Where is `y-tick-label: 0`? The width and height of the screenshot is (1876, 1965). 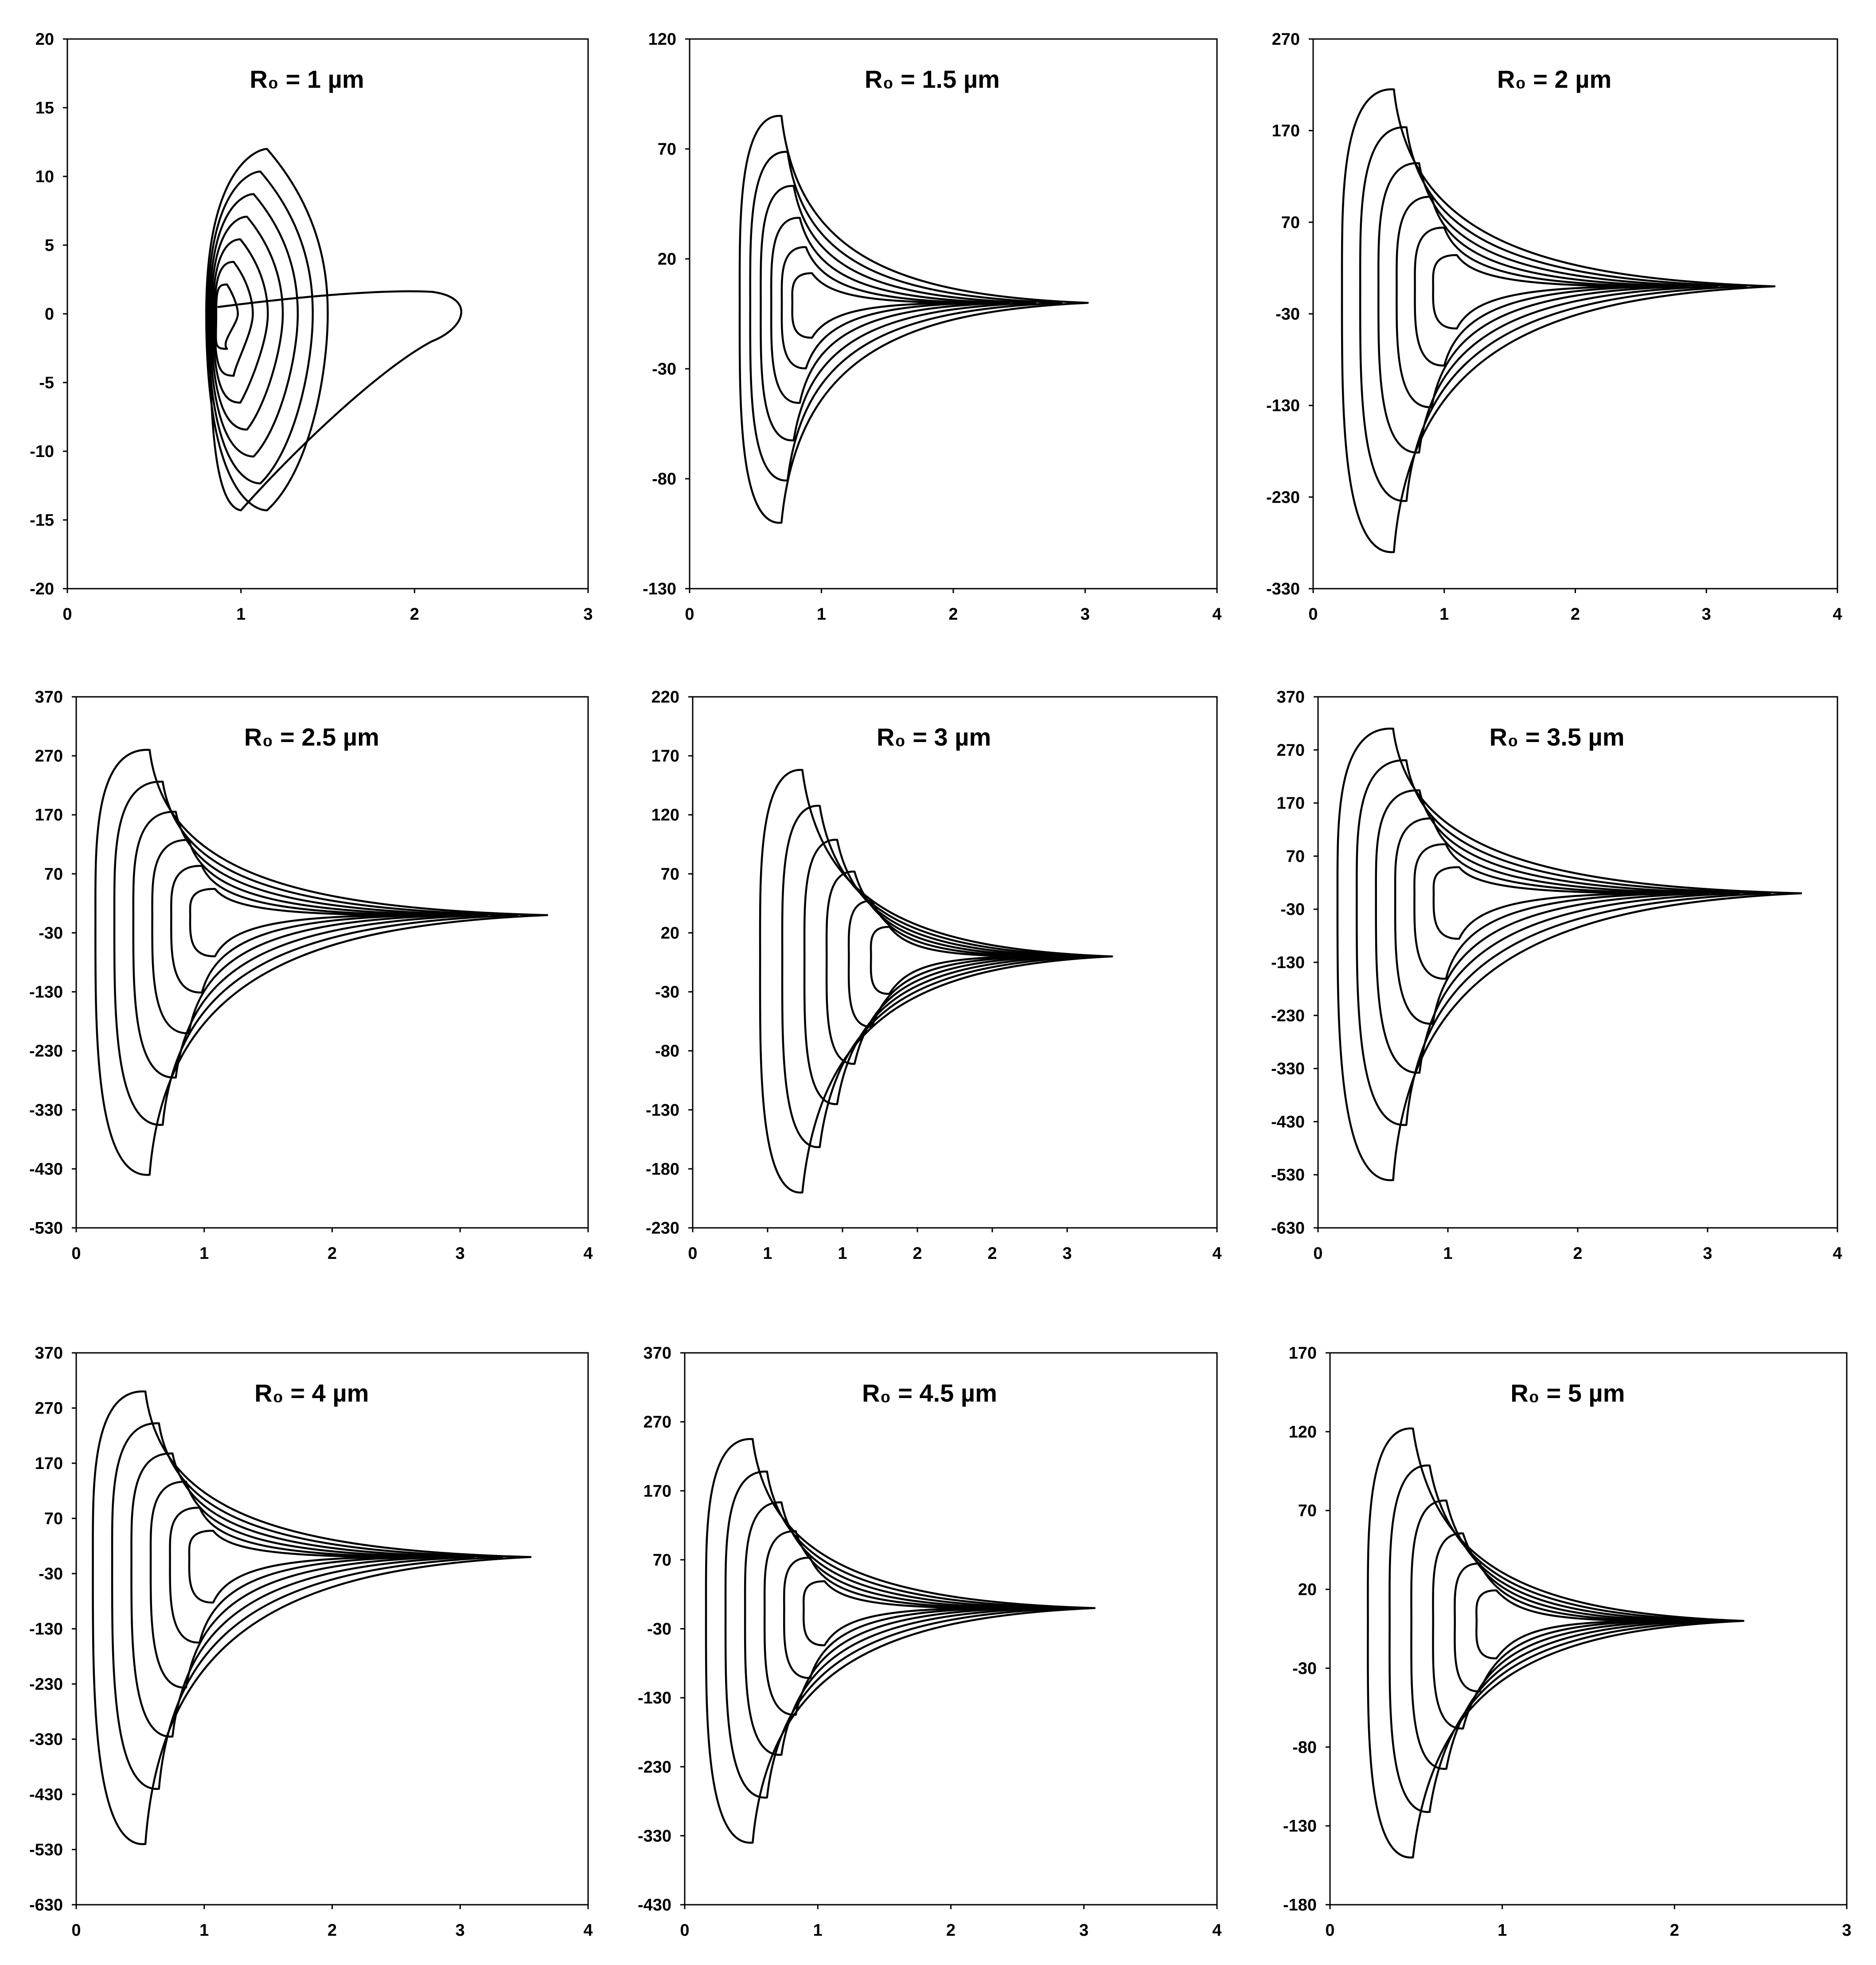
y-tick-label: 0 is located at coordinates (49, 314).